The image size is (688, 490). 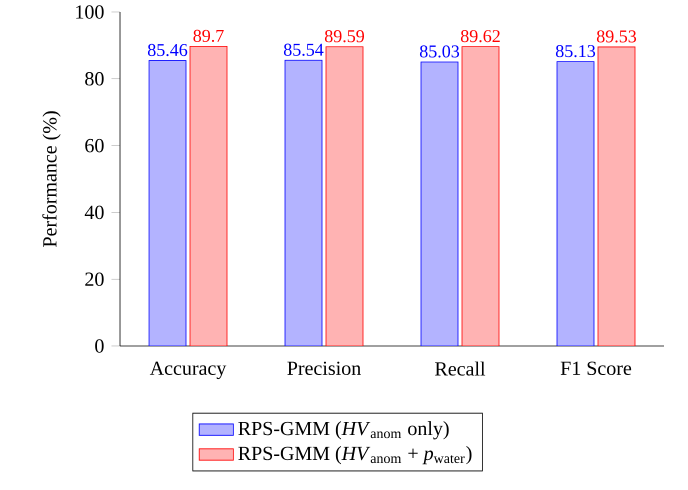 I want to click on y-tick-label: 20, so click(x=94, y=279).